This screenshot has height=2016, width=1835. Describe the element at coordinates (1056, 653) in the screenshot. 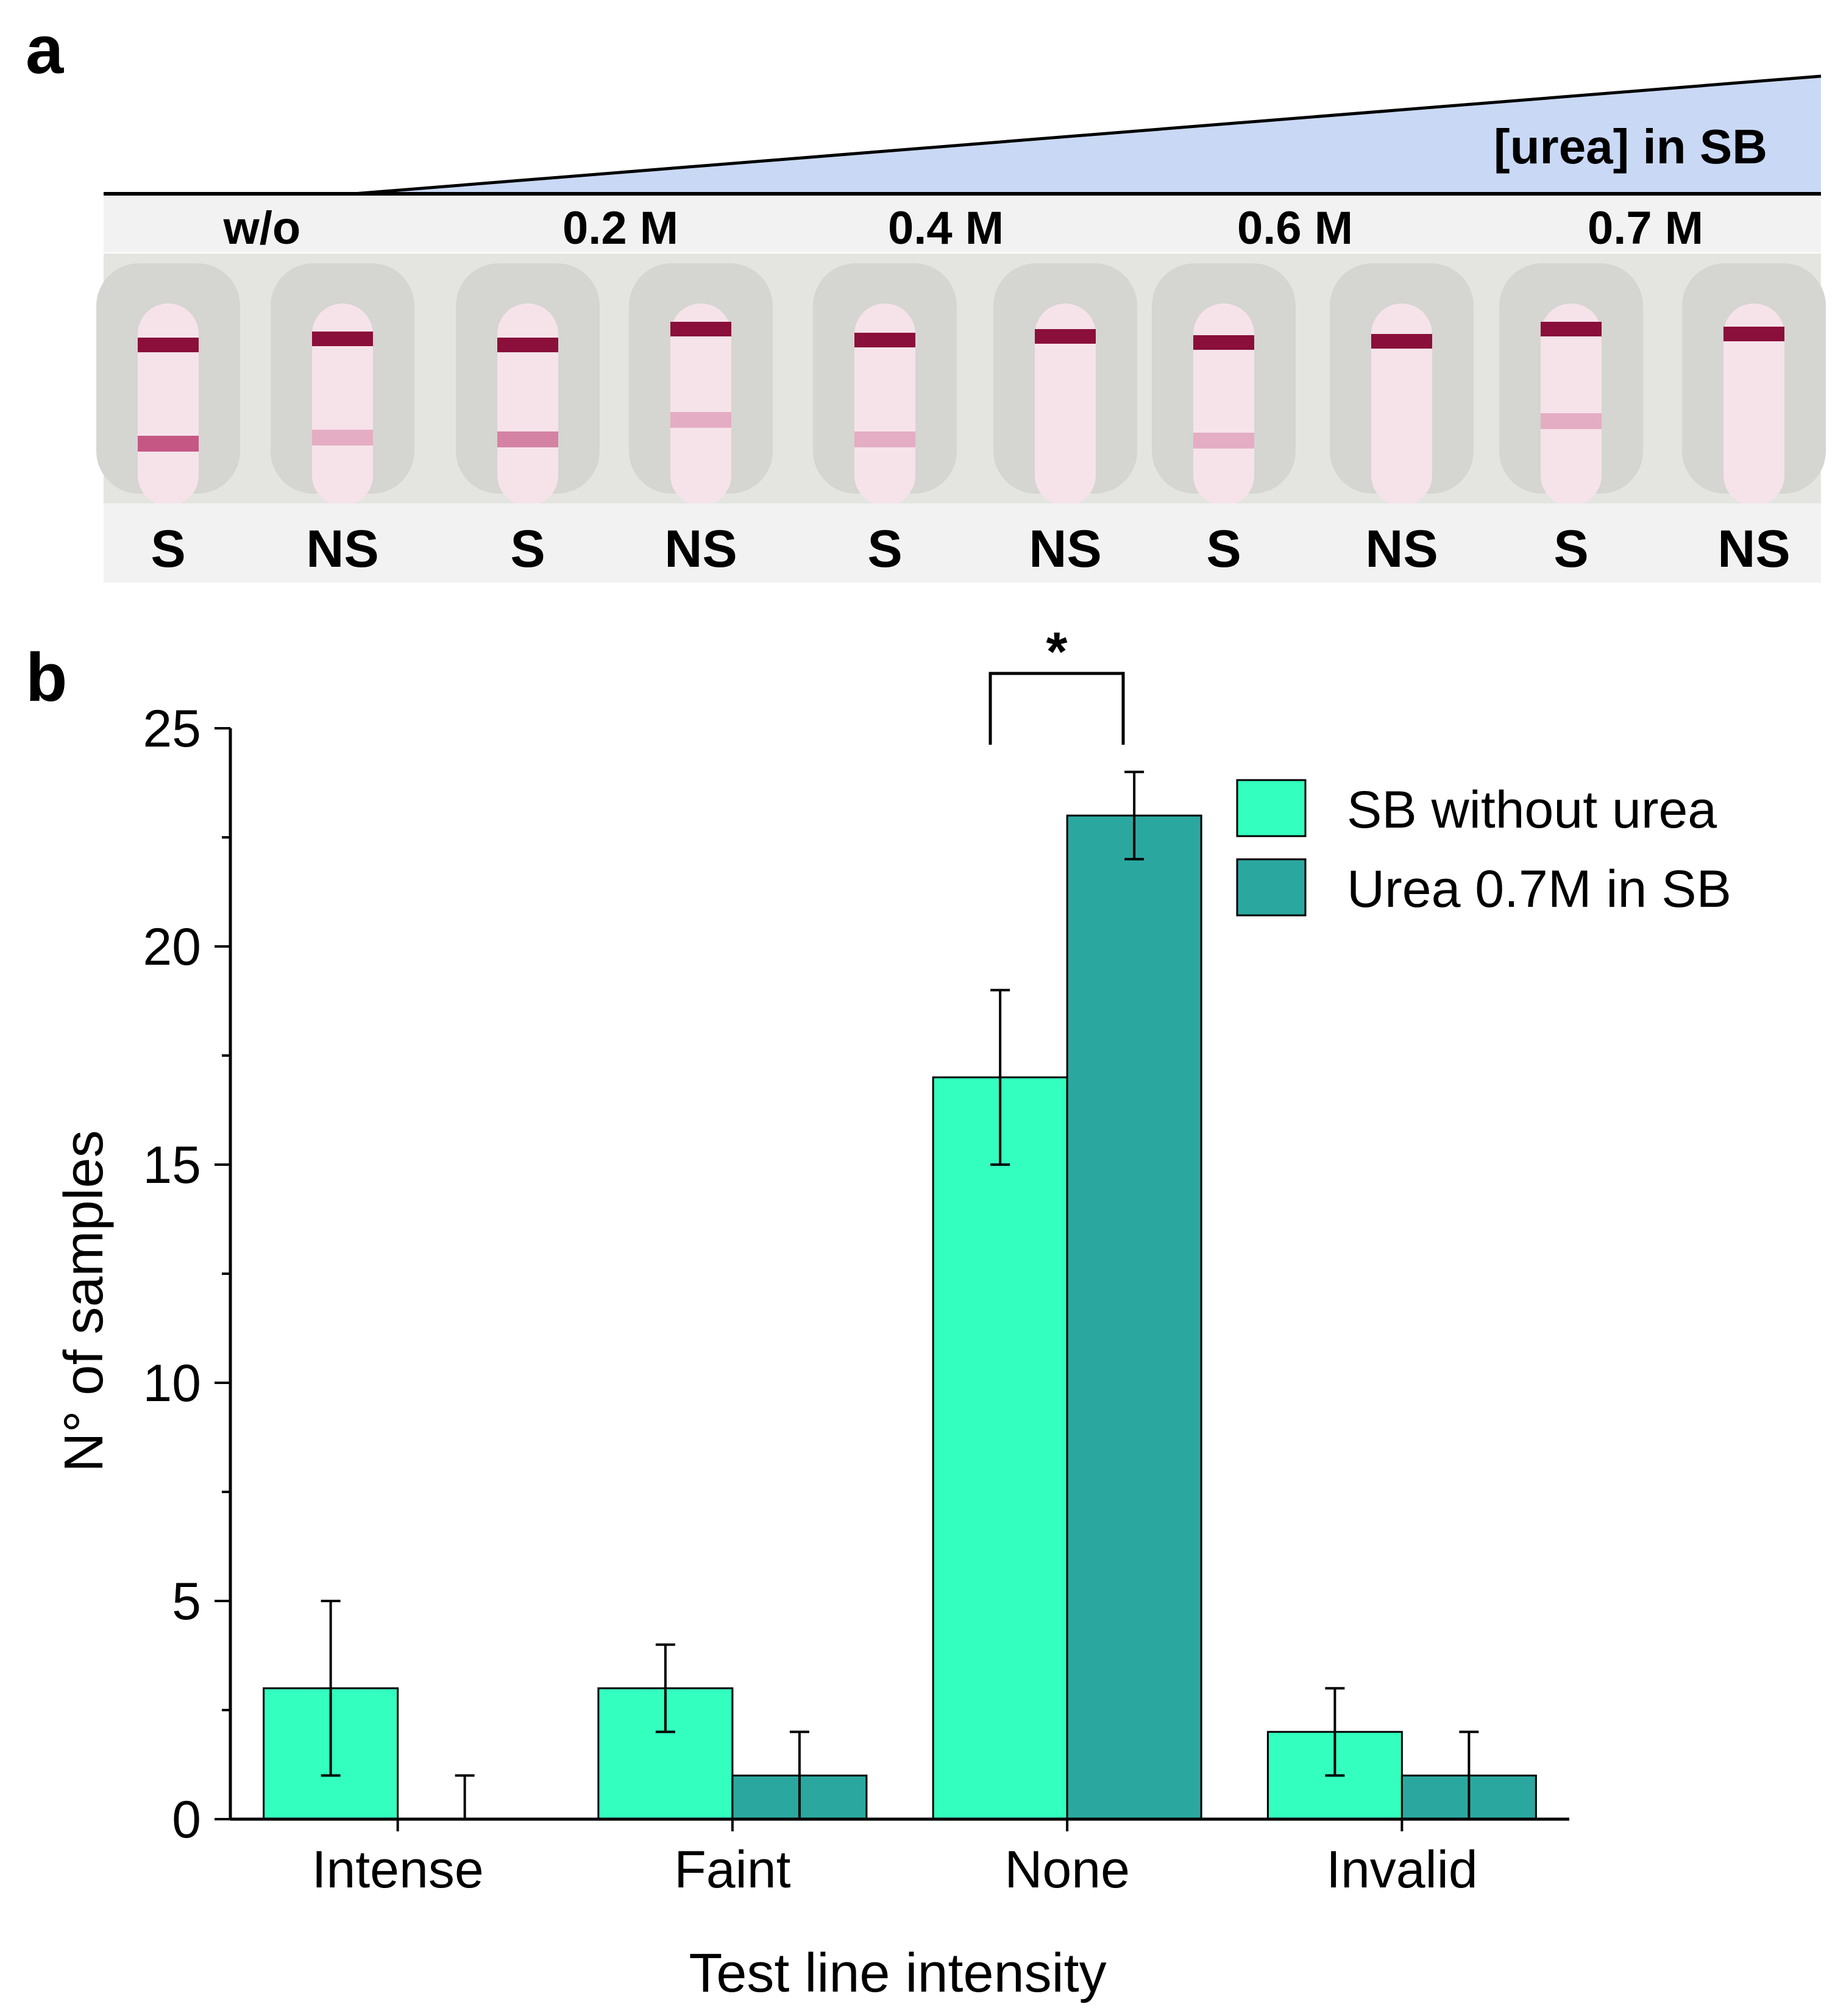

I see `significance-mark: *` at that location.